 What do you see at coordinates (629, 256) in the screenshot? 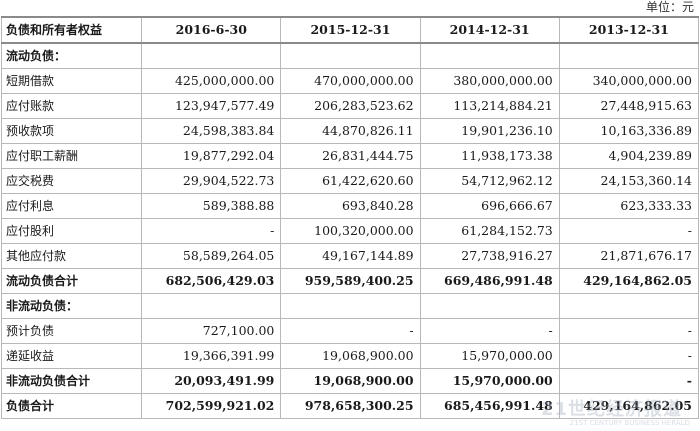
I see `value-cell: 21,871,676.17` at bounding box center [629, 256].